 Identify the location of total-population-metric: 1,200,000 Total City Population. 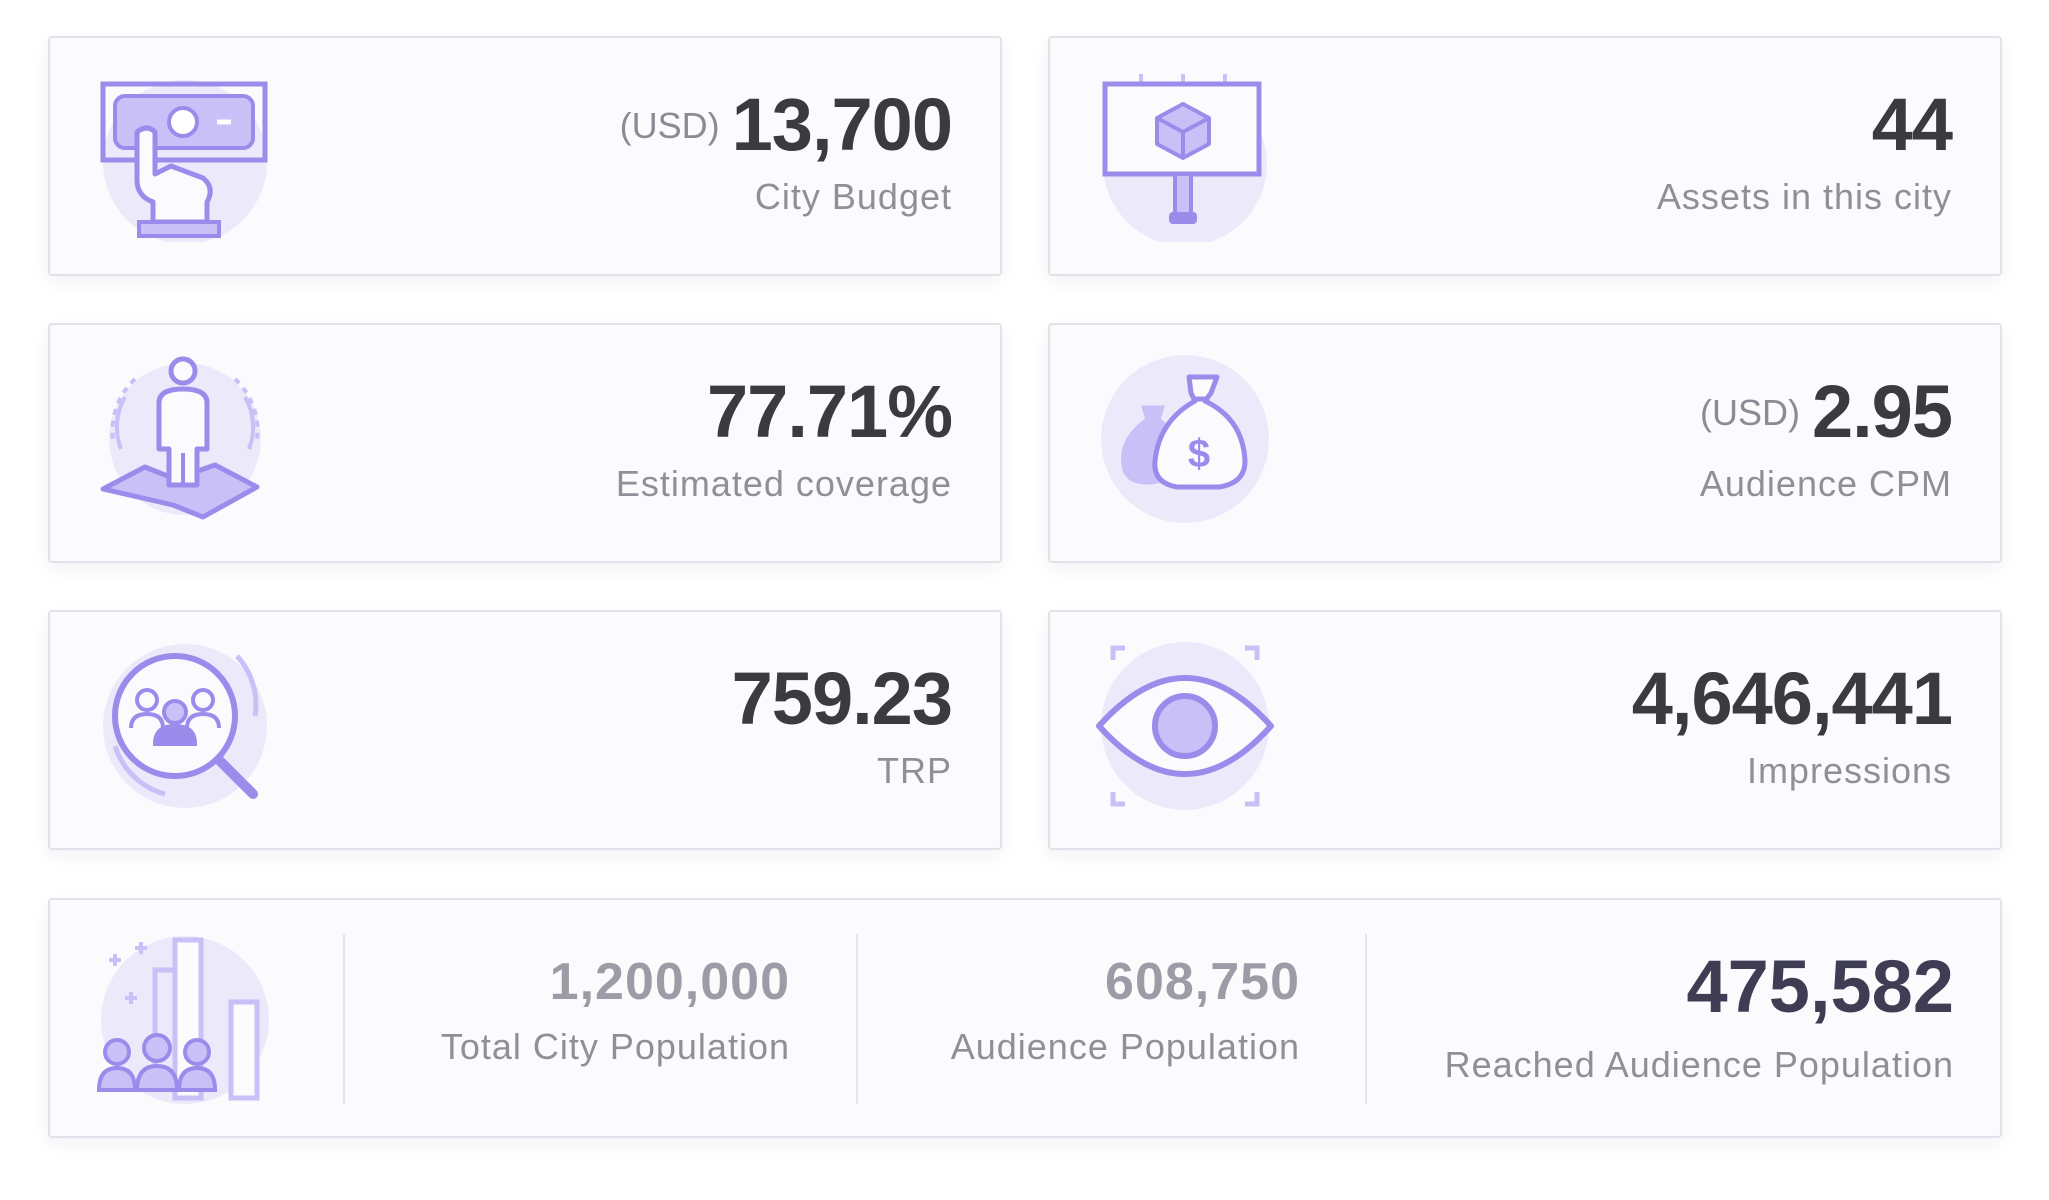
(615, 1012).